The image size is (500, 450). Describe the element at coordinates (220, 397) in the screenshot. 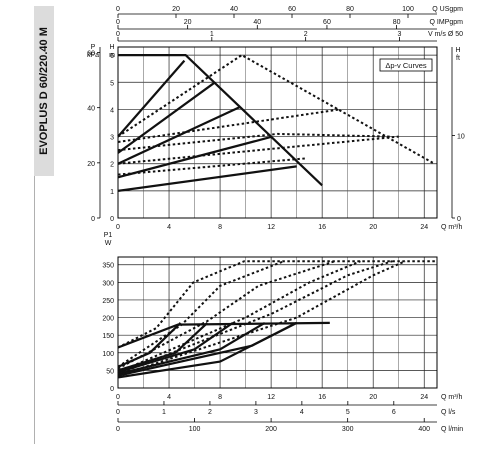

I see `power-x-tick-label: 8` at that location.